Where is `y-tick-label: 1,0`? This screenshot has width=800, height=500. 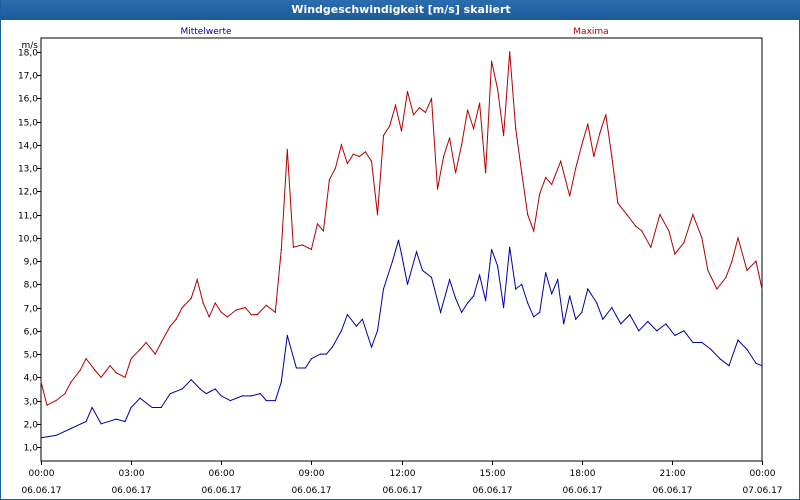 y-tick-label: 1,0 is located at coordinates (31, 449).